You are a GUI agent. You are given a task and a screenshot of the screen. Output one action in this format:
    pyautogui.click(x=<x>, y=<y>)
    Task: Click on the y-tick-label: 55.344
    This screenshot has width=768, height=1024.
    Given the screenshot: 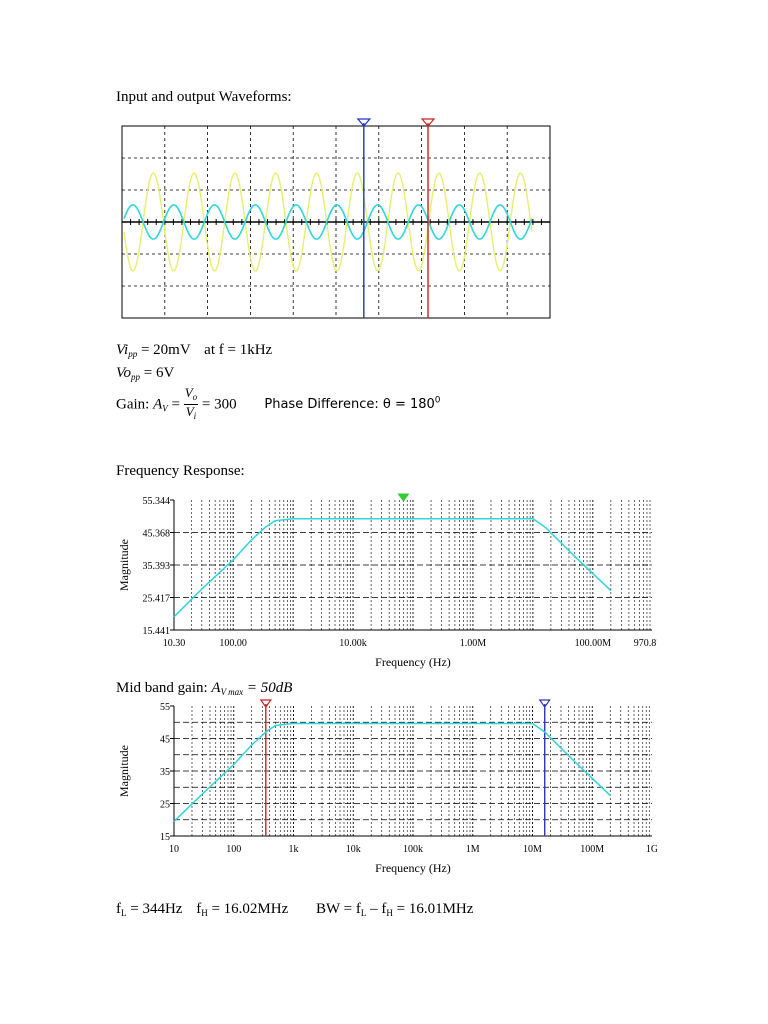 What is the action you would take?
    pyautogui.click(x=157, y=501)
    